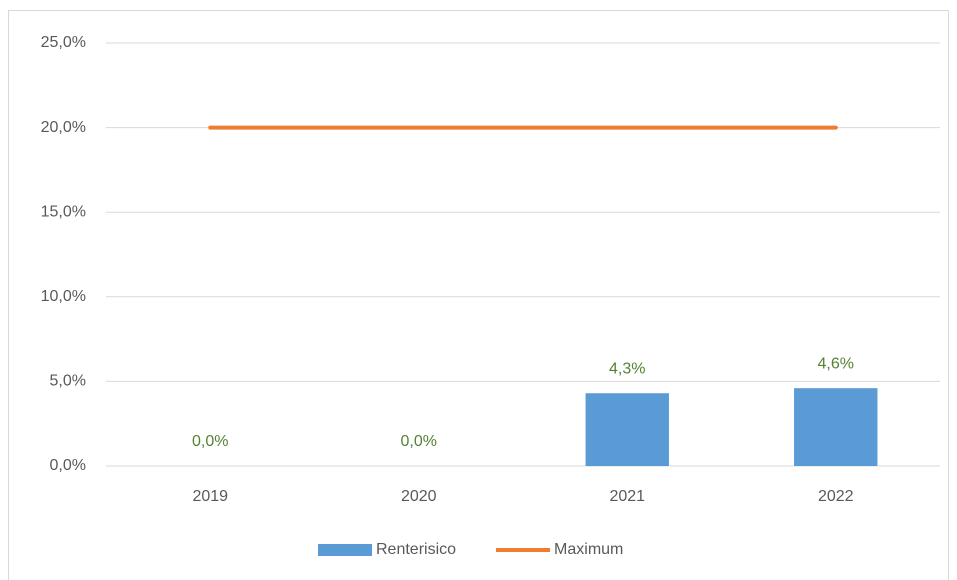  I want to click on legend-label: Maximum, so click(588, 549).